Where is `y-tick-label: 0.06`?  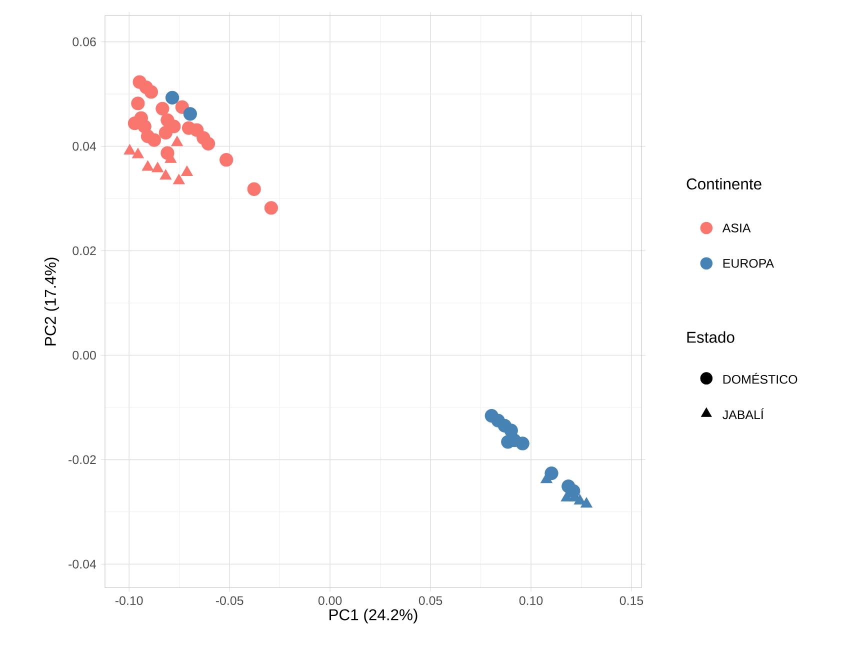 y-tick-label: 0.06 is located at coordinates (84, 42).